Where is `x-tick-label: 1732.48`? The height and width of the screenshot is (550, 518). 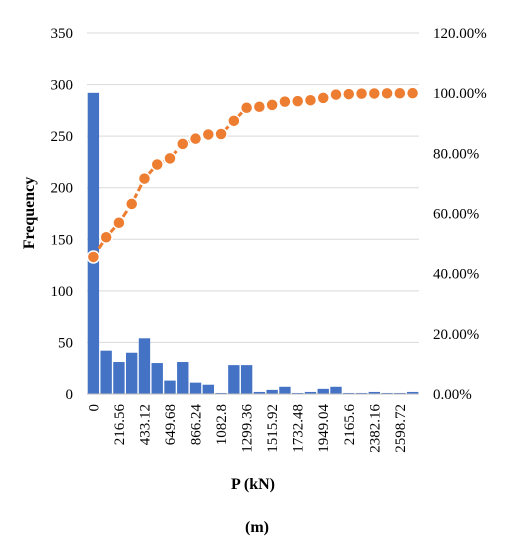 x-tick-label: 1732.48 is located at coordinates (299, 428).